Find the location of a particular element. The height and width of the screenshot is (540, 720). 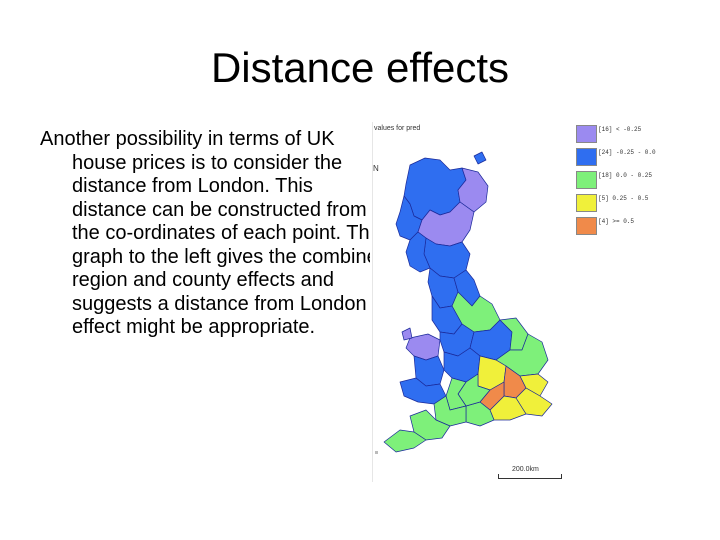

legend-item: [18] 0.0 - 0.25 is located at coordinates (636, 181).